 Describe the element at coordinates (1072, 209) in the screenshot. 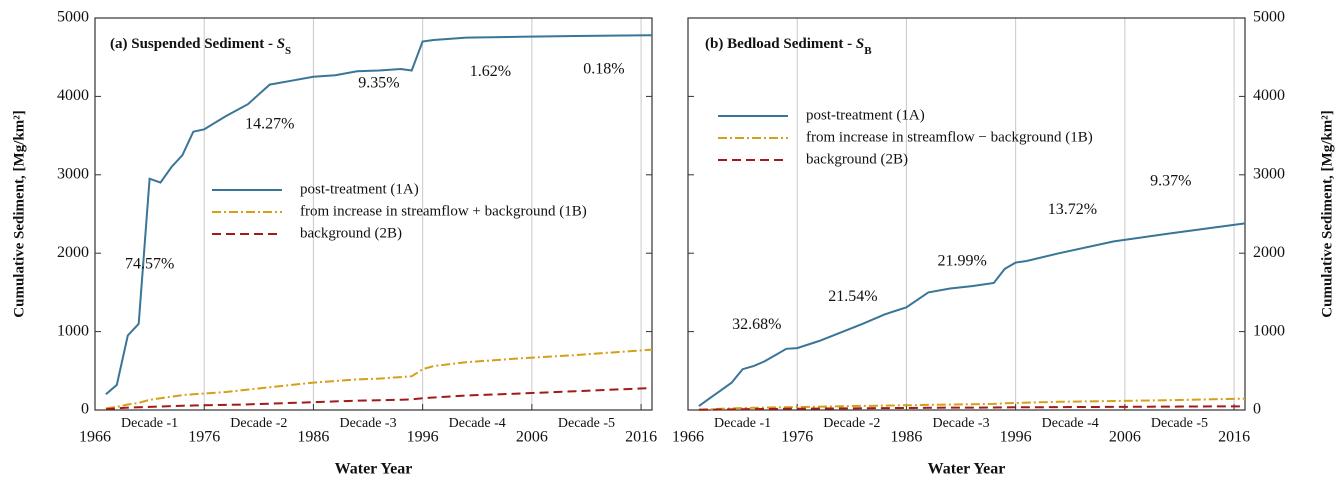

I see `annotation: 13.72%` at that location.